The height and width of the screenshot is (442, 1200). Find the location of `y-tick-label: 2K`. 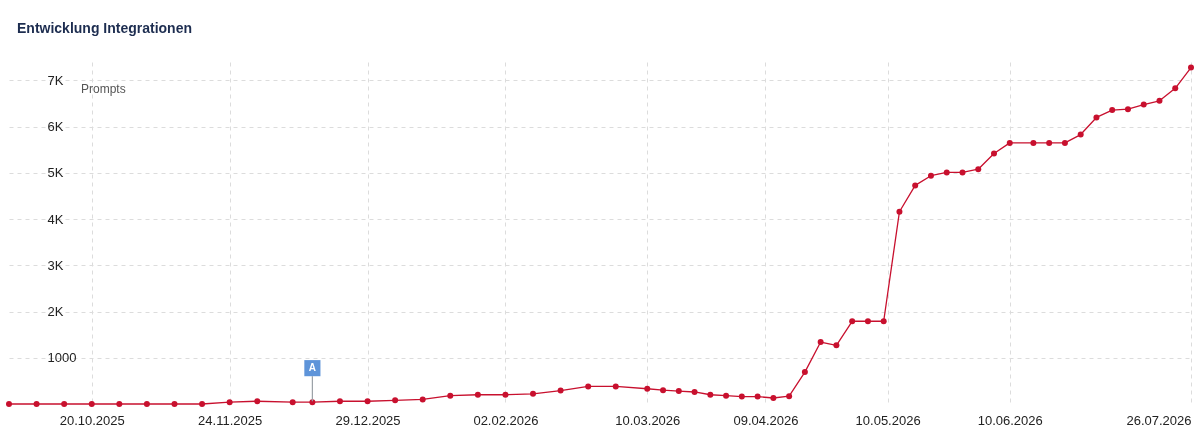

y-tick-label: 2K is located at coordinates (55, 312).